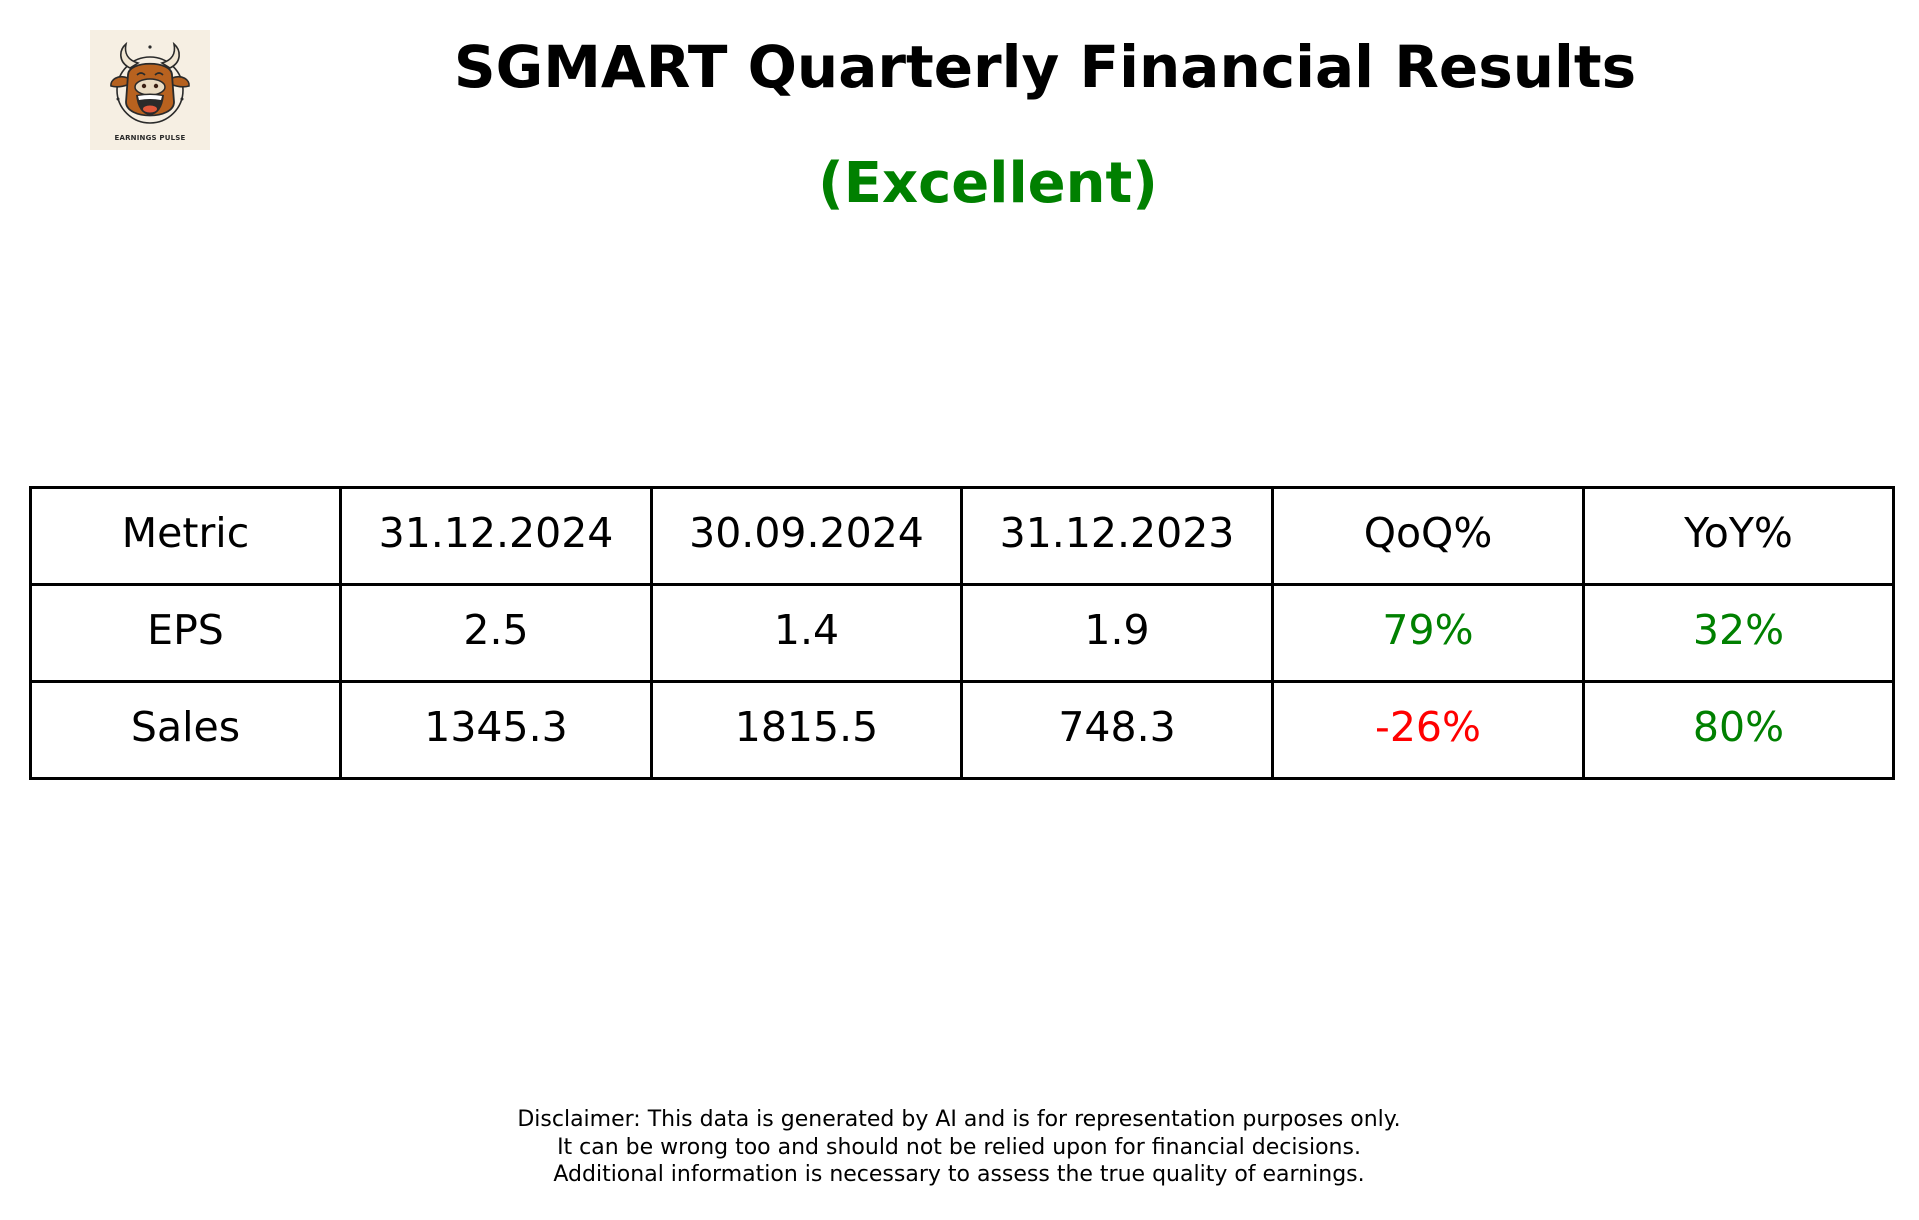  What do you see at coordinates (1117, 536) in the screenshot?
I see `column-header-year-ago-quarter: 31.12.2023` at bounding box center [1117, 536].